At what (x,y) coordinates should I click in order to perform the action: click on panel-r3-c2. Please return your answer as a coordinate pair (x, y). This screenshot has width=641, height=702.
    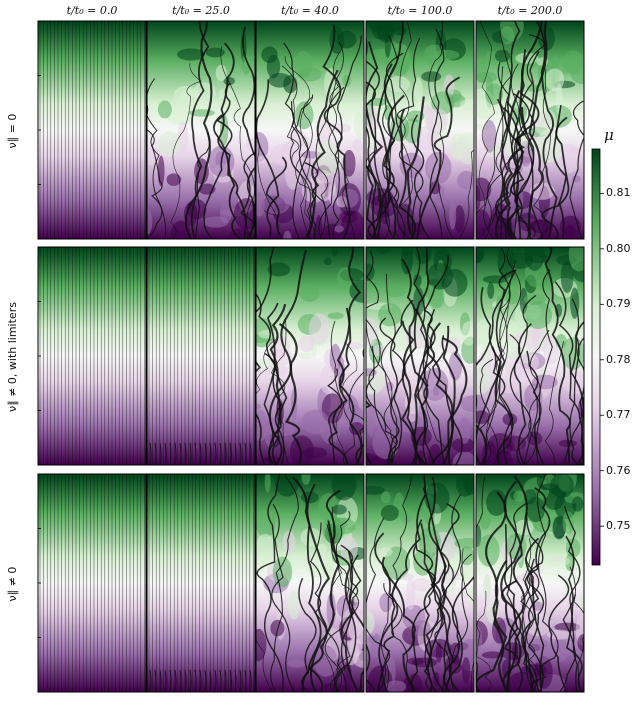
    Looking at the image, I should click on (201, 583).